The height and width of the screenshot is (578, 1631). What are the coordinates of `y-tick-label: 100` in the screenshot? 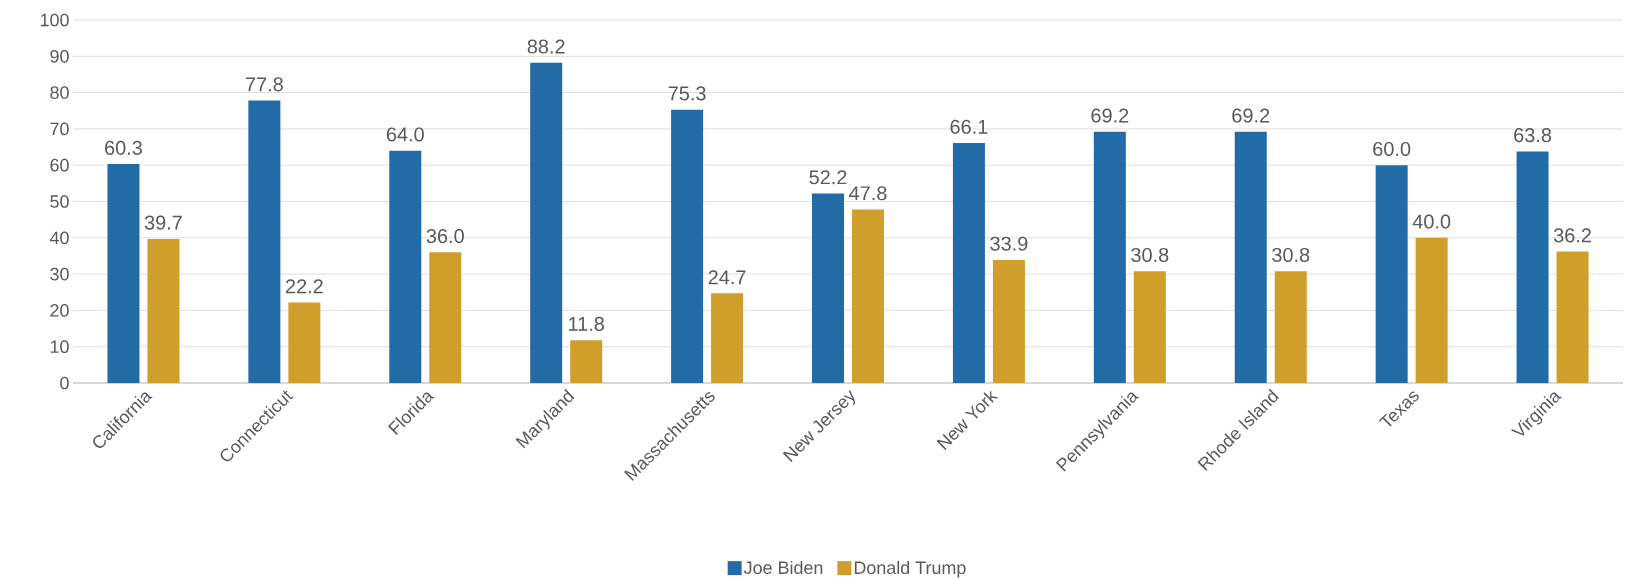 It's located at (54, 20).